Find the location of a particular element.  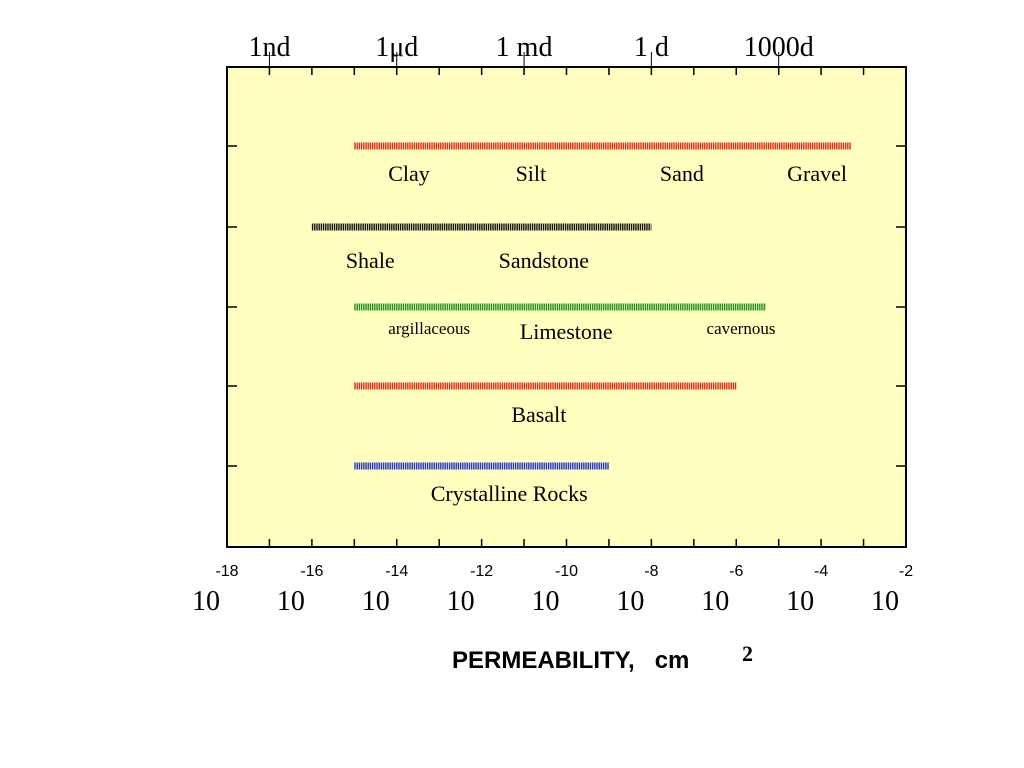

tick-exponent-label: -14 is located at coordinates (396, 571).